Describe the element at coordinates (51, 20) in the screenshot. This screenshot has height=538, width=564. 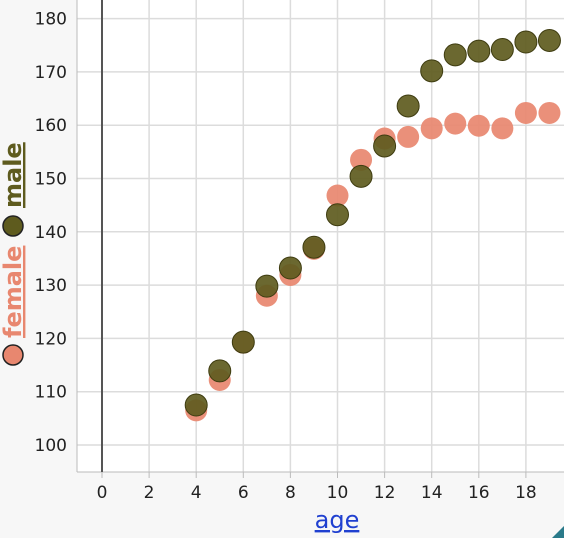
I see `y-tick-label: 180` at that location.